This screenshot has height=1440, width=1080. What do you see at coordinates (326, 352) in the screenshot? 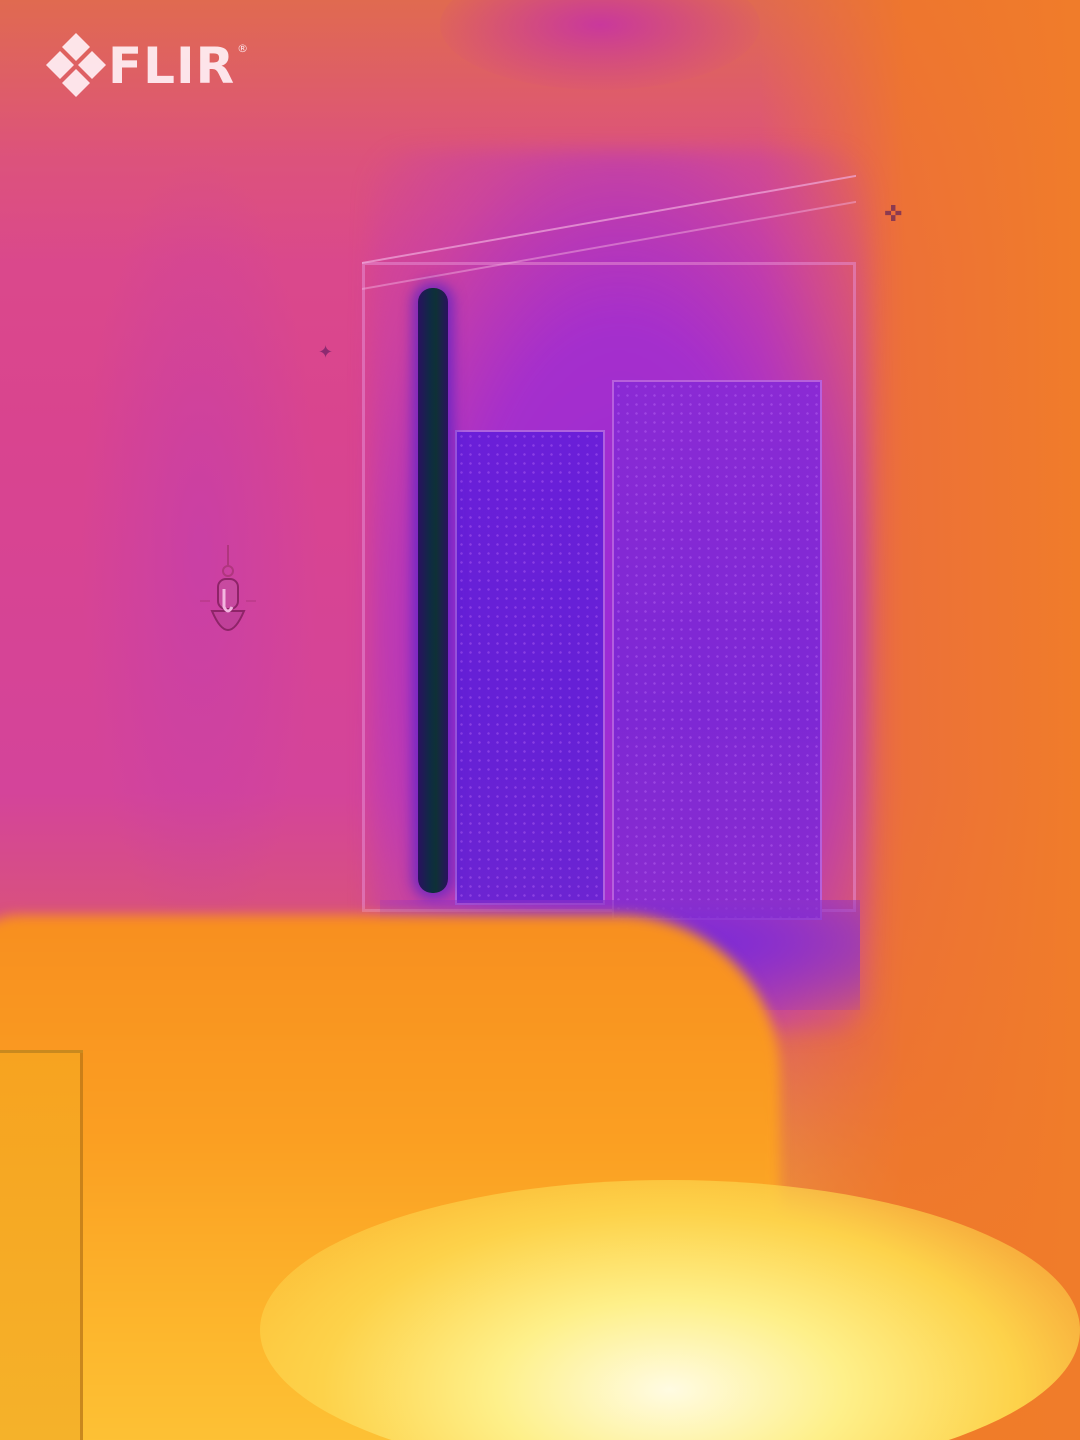
I see `hook-icon: ✦` at bounding box center [326, 352].